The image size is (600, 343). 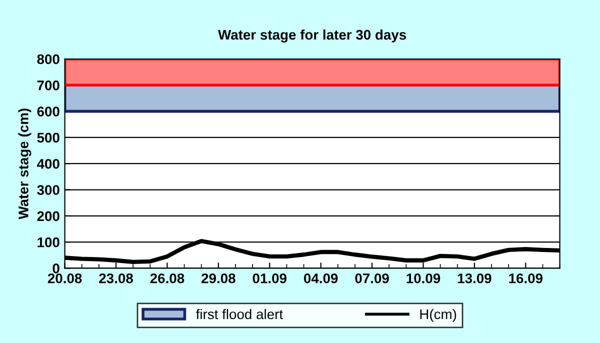 I want to click on y-tick-label: 600, so click(x=48, y=111).